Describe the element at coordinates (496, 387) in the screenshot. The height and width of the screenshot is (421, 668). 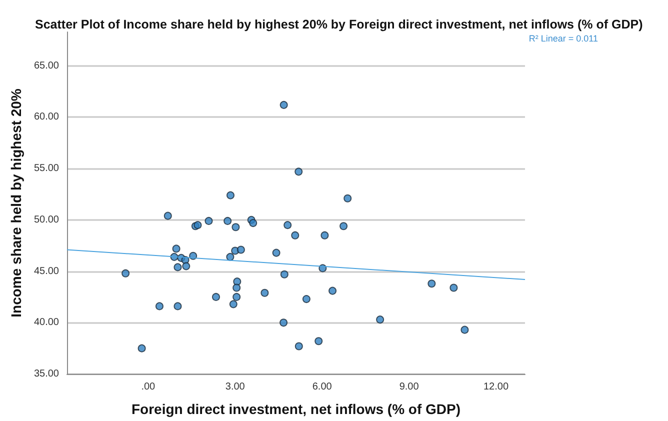
I see `x-tick-label: 12.00` at that location.